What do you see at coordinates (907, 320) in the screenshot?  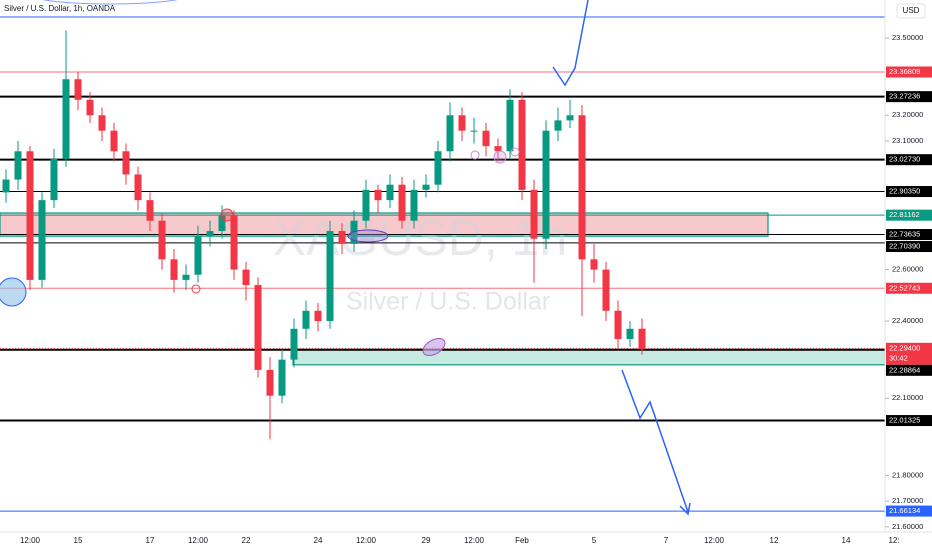 I see `y-tick-label: 22.40000` at bounding box center [907, 320].